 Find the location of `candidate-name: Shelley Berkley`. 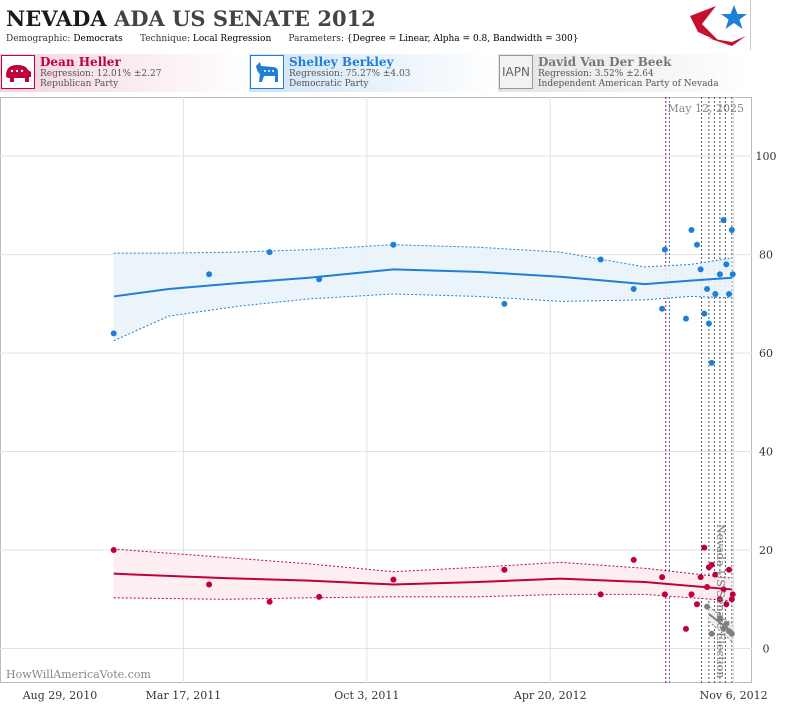

candidate-name: Shelley Berkley is located at coordinates (341, 62).